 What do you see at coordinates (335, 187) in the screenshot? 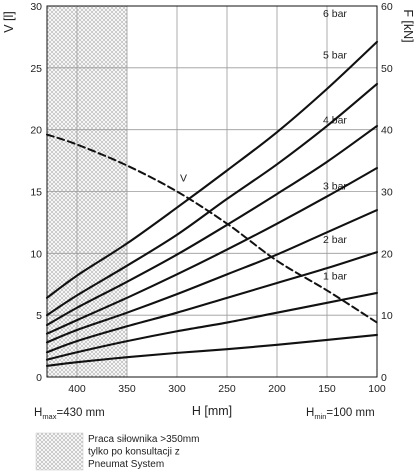
I see `series-label-3-bar: 3 bar` at bounding box center [335, 187].